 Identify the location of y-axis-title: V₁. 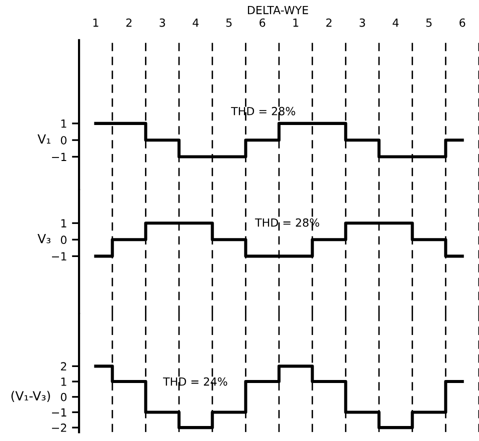
(44, 139).